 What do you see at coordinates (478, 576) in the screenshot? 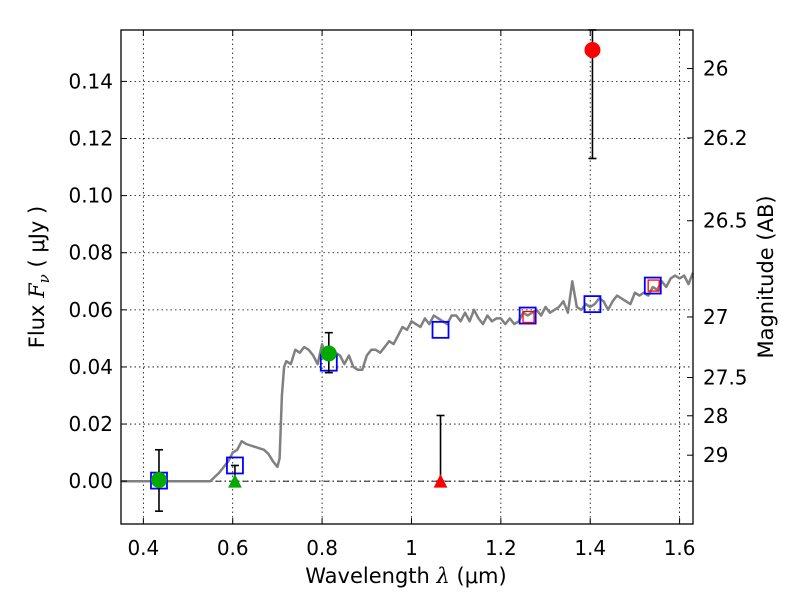
I see `x-axis-title-suffix: (μm)` at bounding box center [478, 576].